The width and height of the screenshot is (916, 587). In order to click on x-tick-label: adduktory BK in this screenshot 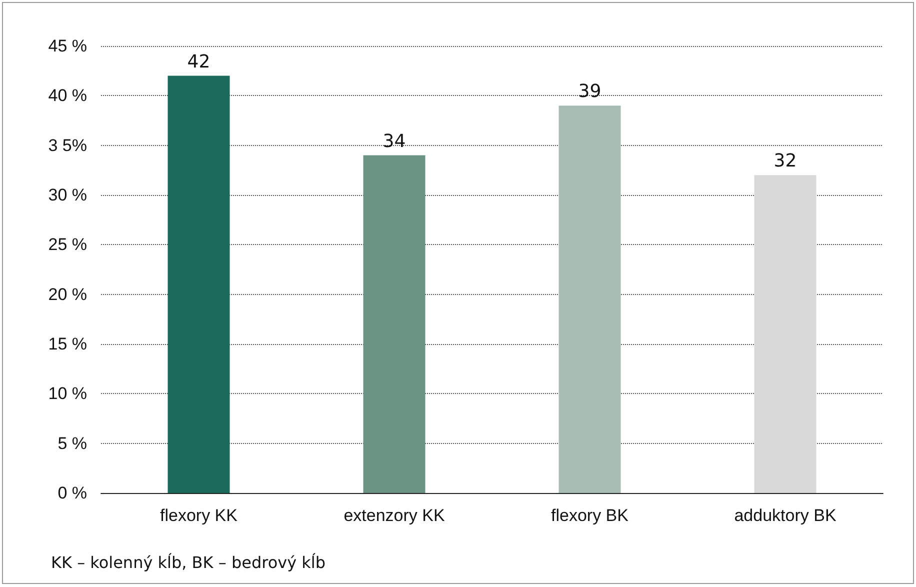, I will do `click(785, 515)`.